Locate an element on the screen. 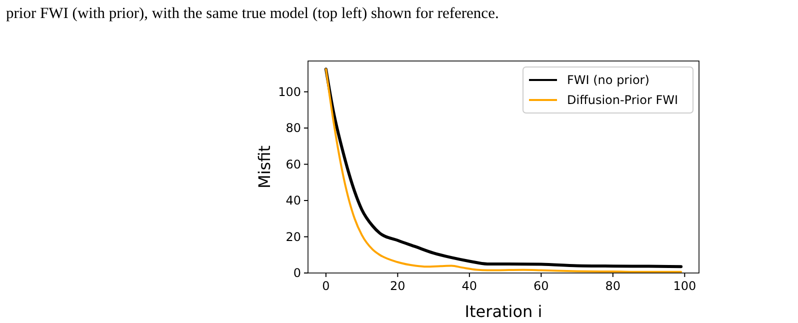  y-axis-title: Misfit is located at coordinates (264, 167).